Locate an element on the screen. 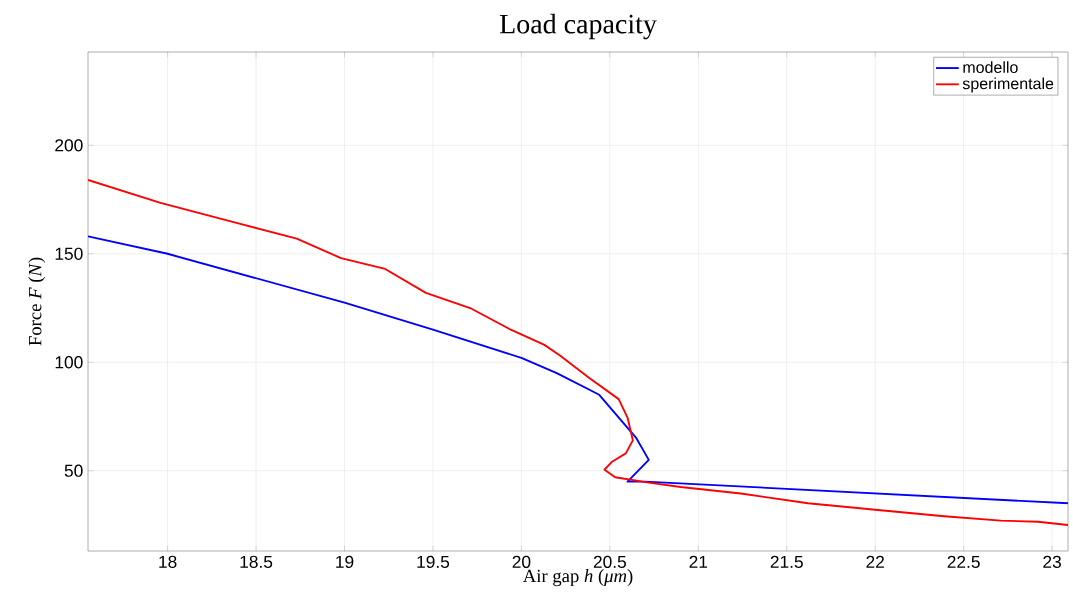  x-tick-label: 19 is located at coordinates (345, 561).